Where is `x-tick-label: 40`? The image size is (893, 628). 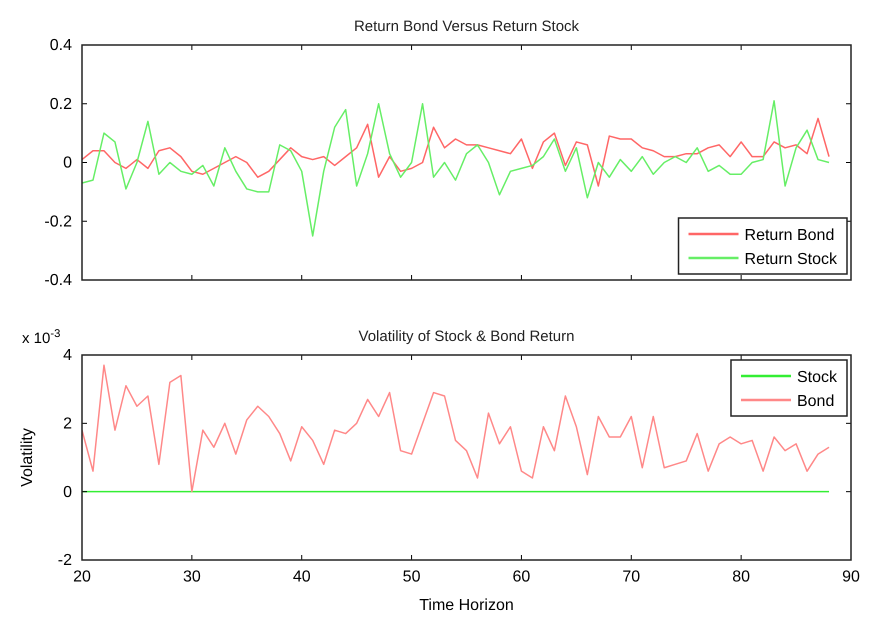
x-tick-label: 40 is located at coordinates (301, 577).